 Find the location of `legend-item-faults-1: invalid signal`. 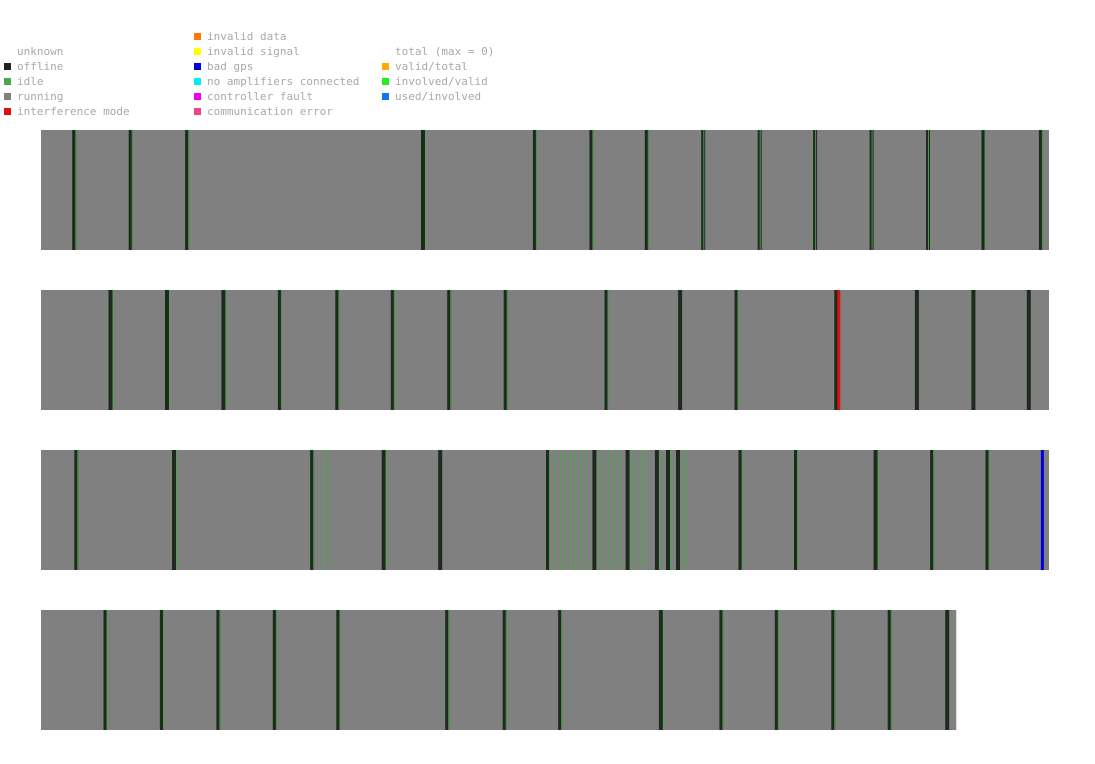

legend-item-faults-1: invalid signal is located at coordinates (247, 51).